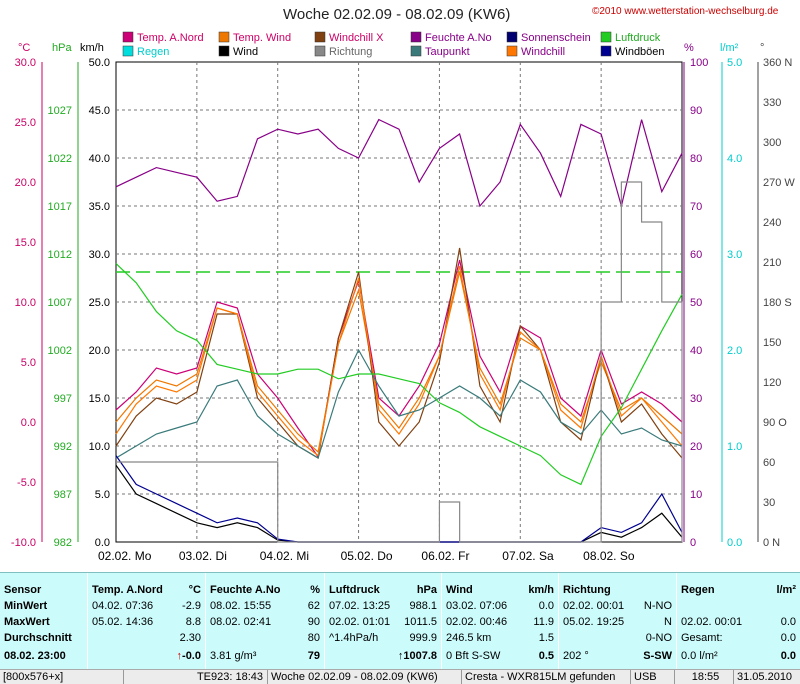 The image size is (800, 684). I want to click on legend-label: Windchill, so click(543, 52).